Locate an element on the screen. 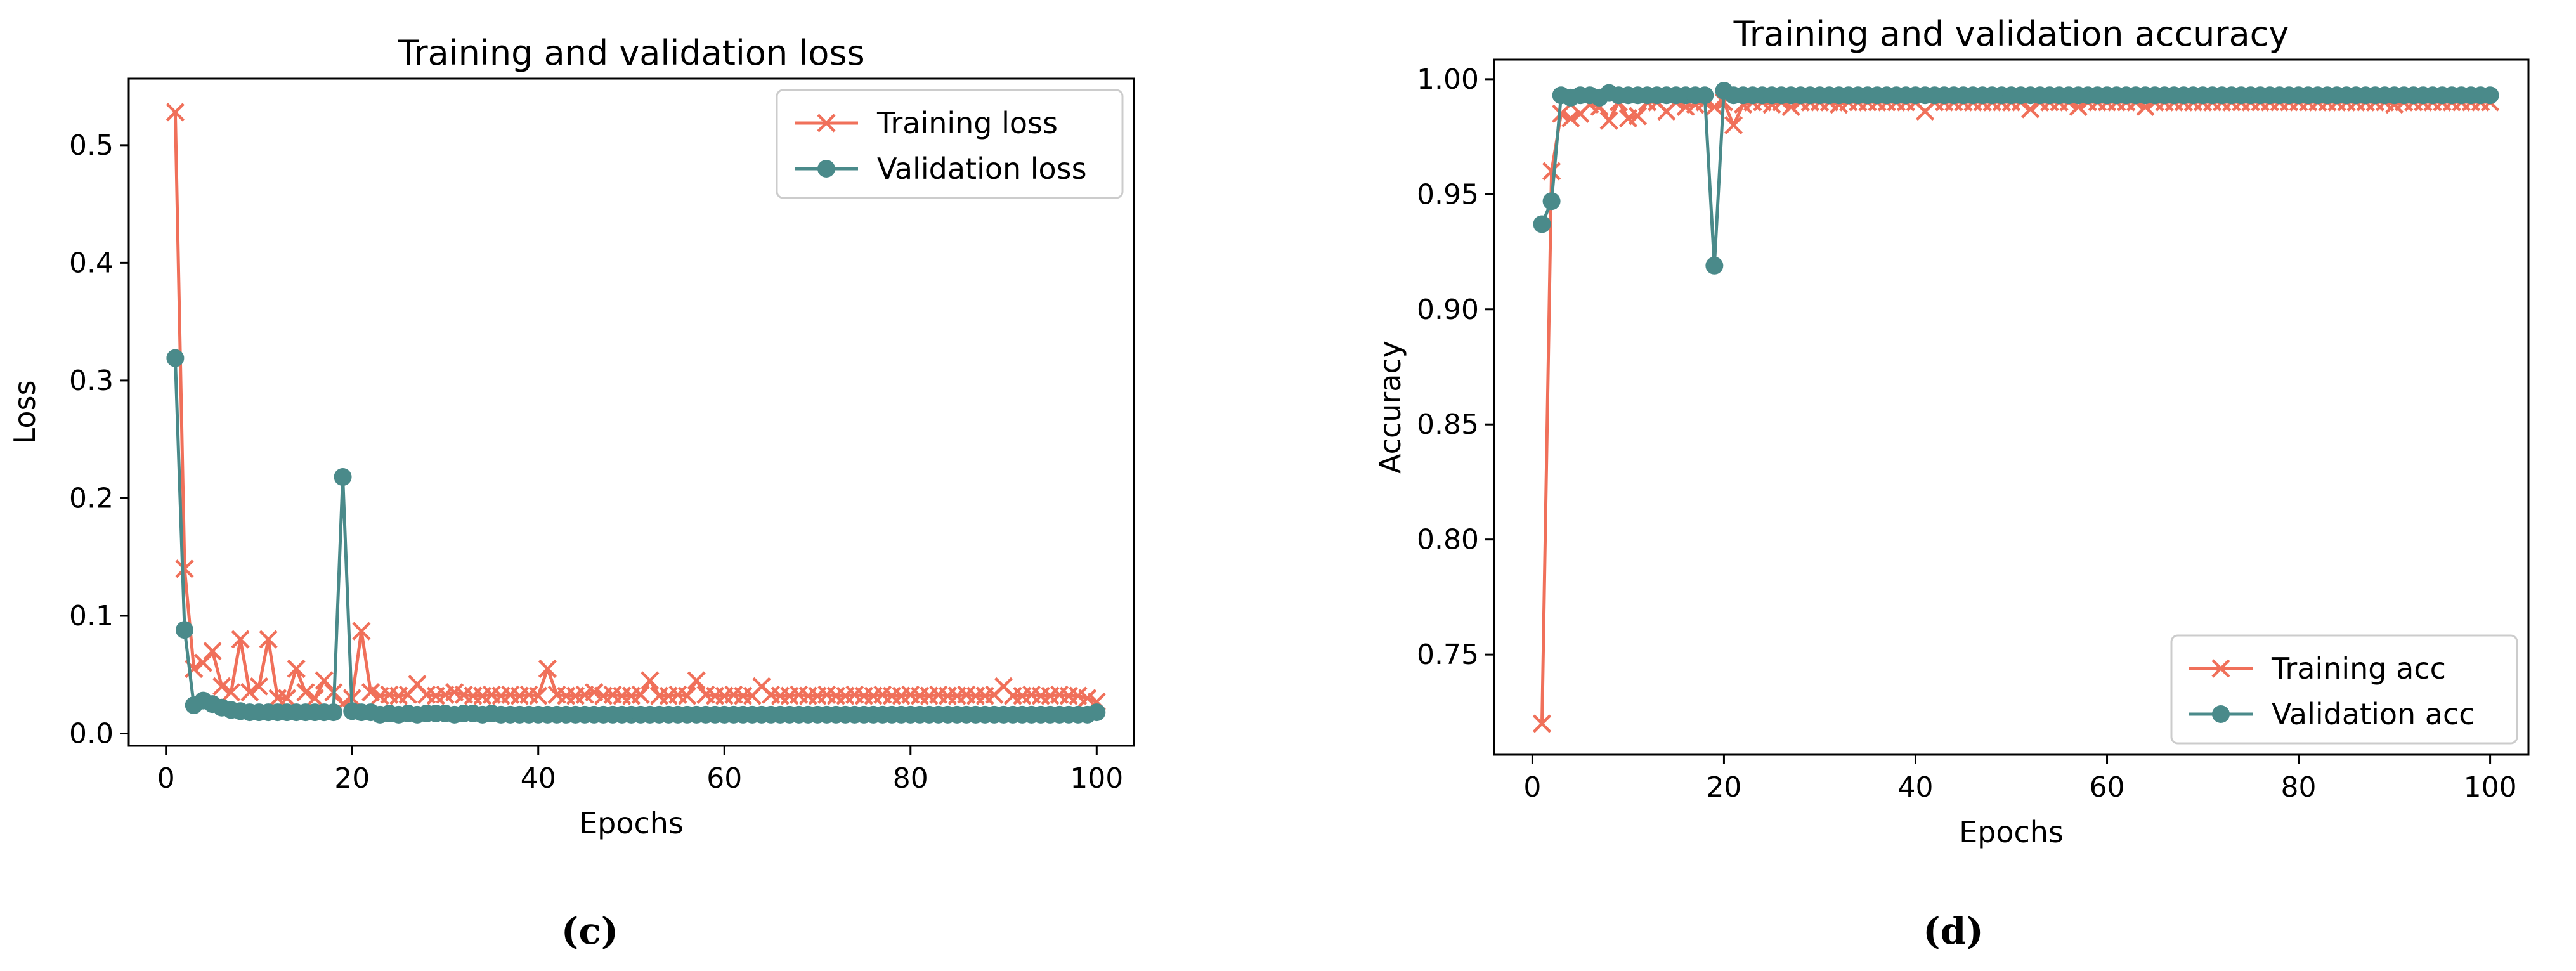 This screenshot has width=2576, height=971. panel-caption: (d) is located at coordinates (1953, 931).